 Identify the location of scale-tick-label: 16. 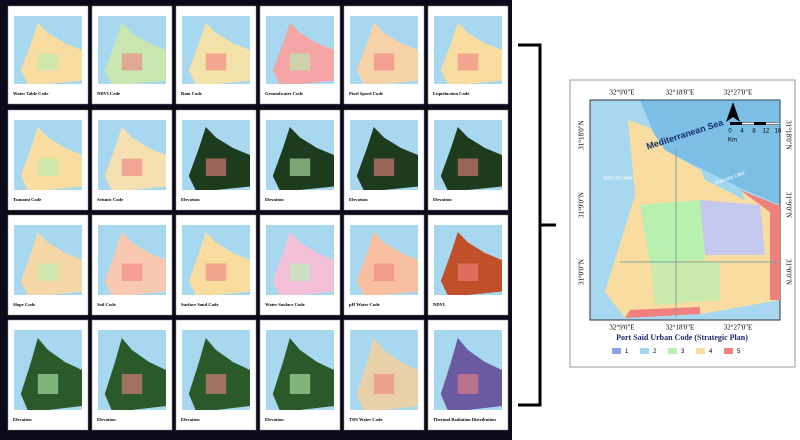
(778, 132).